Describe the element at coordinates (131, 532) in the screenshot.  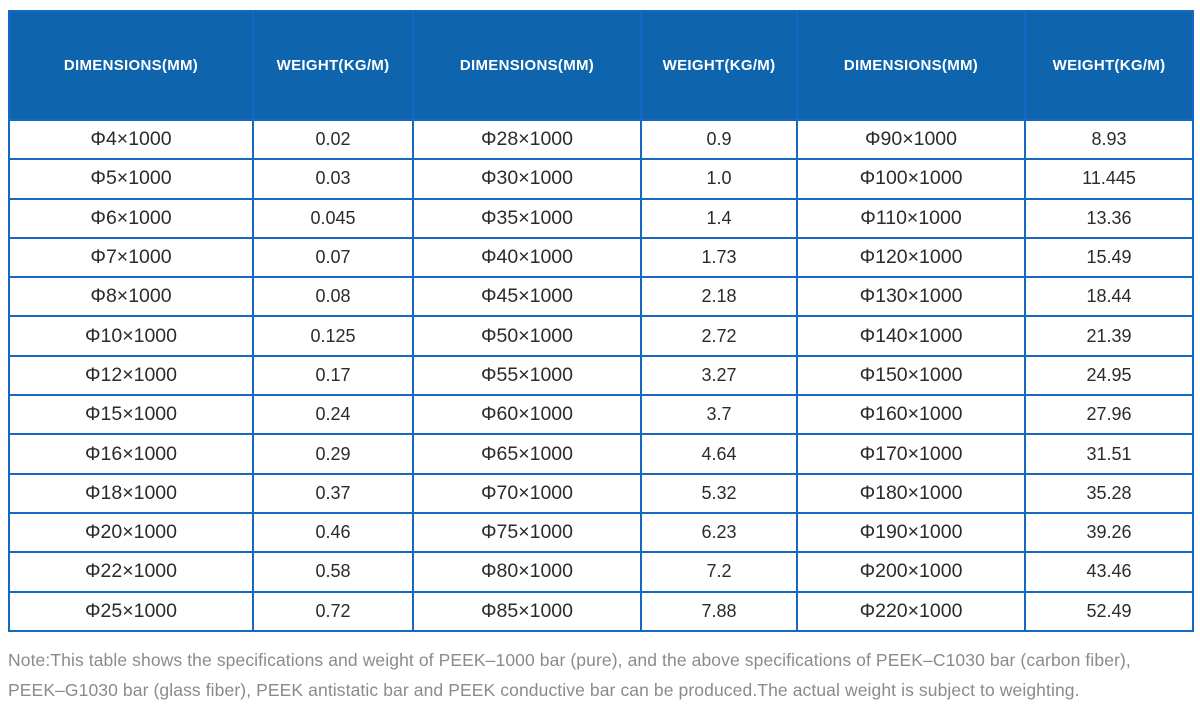
I see `dimension-cell: Φ20×1000` at that location.